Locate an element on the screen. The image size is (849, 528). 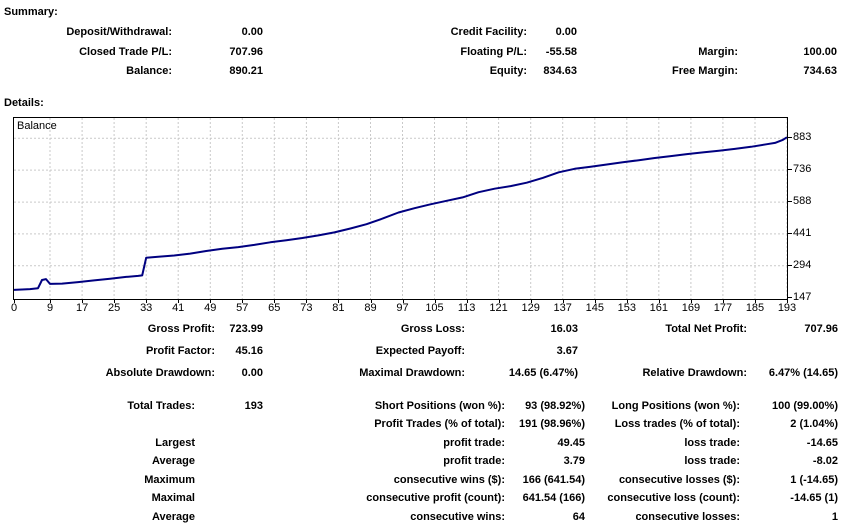
stat-value: 191 (98.96%) is located at coordinates (551, 424).